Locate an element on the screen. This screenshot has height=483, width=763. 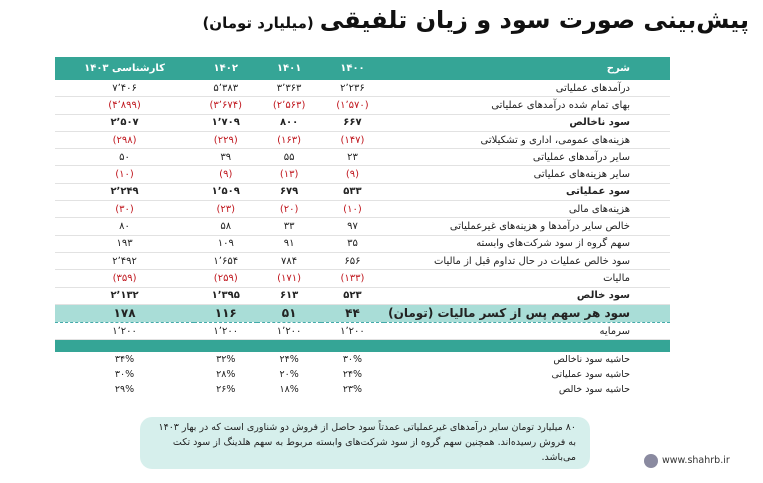
separator-cell is located at coordinates (362, 346).